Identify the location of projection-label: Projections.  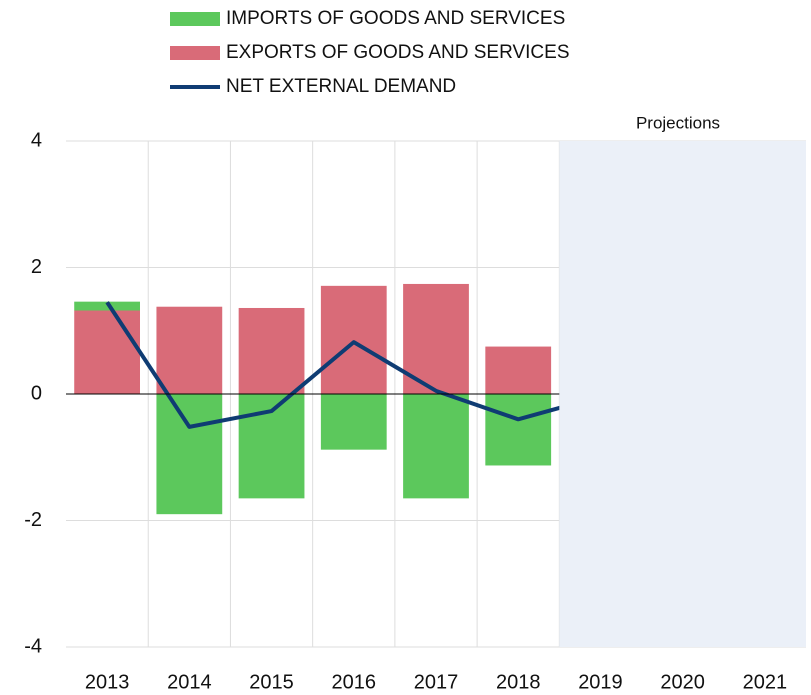
(678, 122).